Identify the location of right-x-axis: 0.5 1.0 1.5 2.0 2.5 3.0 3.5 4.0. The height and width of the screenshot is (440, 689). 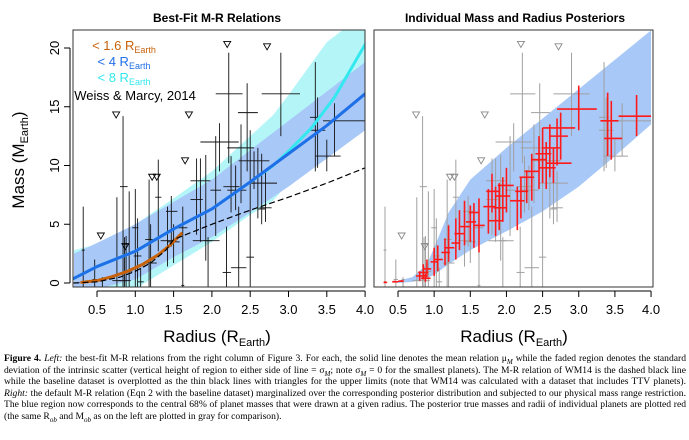
(524, 303).